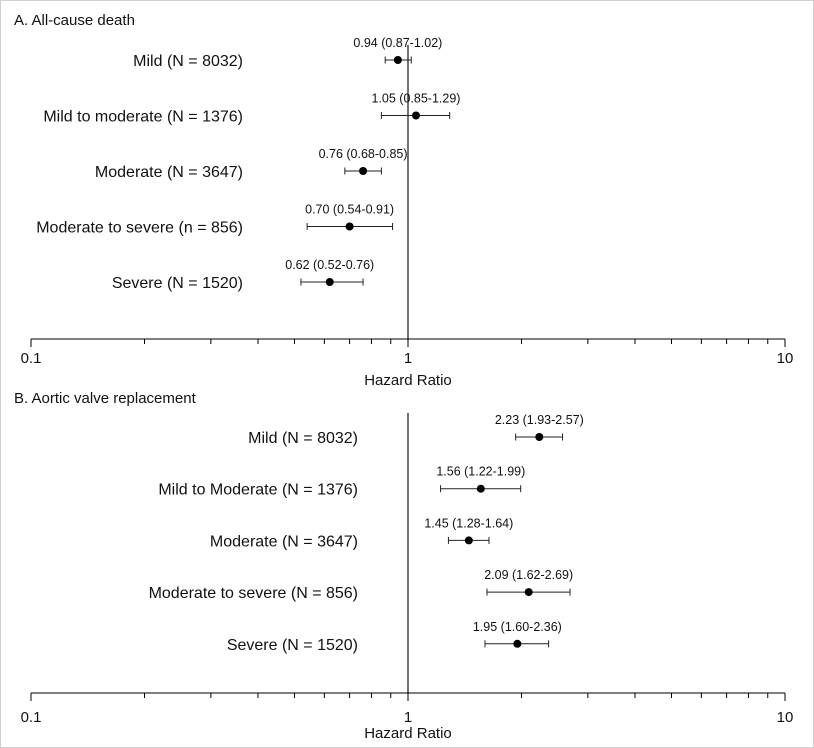 This screenshot has height=748, width=814. What do you see at coordinates (539, 420) in the screenshot?
I see `panel-b-estimate-label: 2.23 (1.93-2.57)` at bounding box center [539, 420].